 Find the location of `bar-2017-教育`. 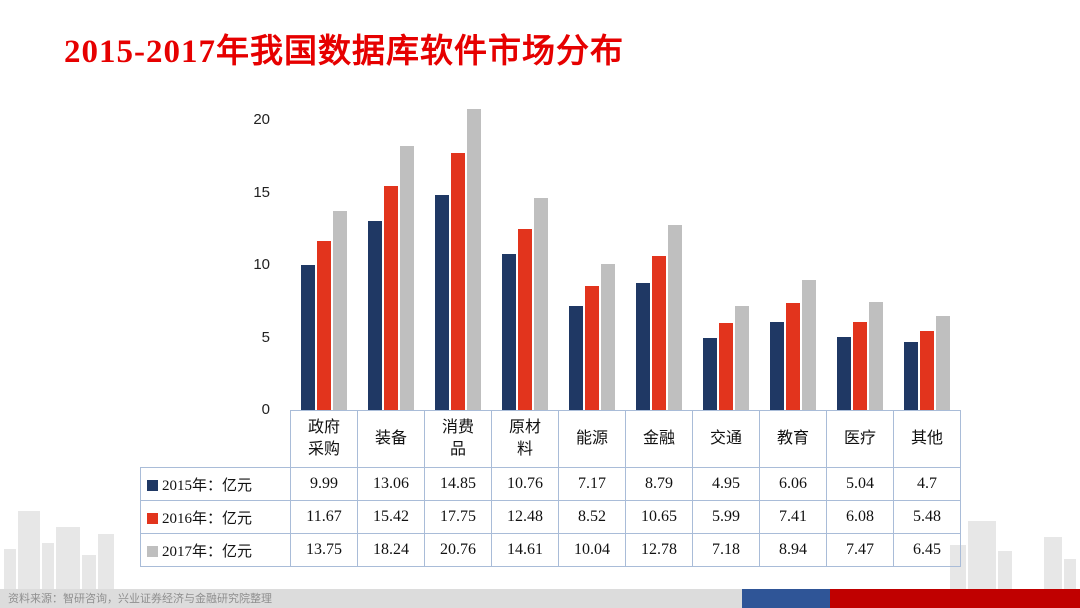

bar-2017-教育 is located at coordinates (808, 345).